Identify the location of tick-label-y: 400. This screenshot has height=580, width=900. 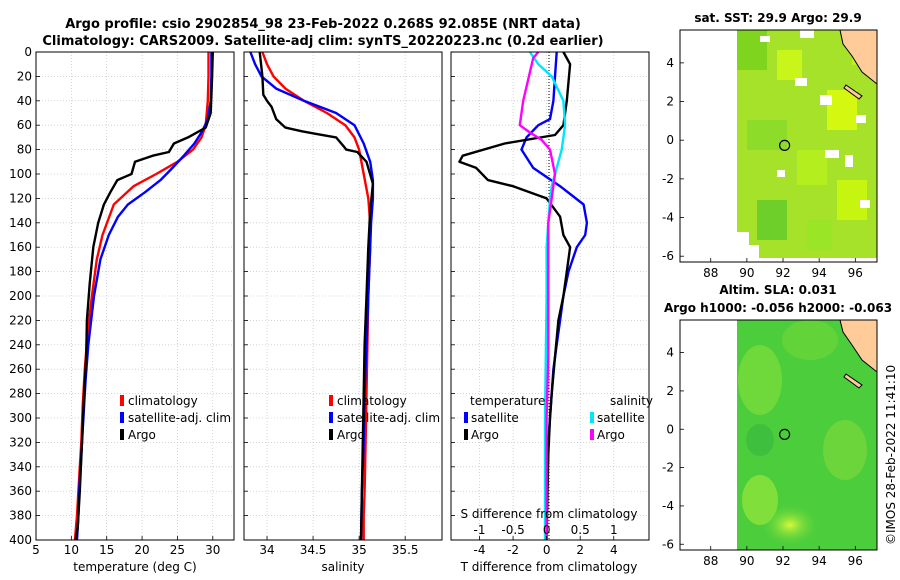
(20, 540).